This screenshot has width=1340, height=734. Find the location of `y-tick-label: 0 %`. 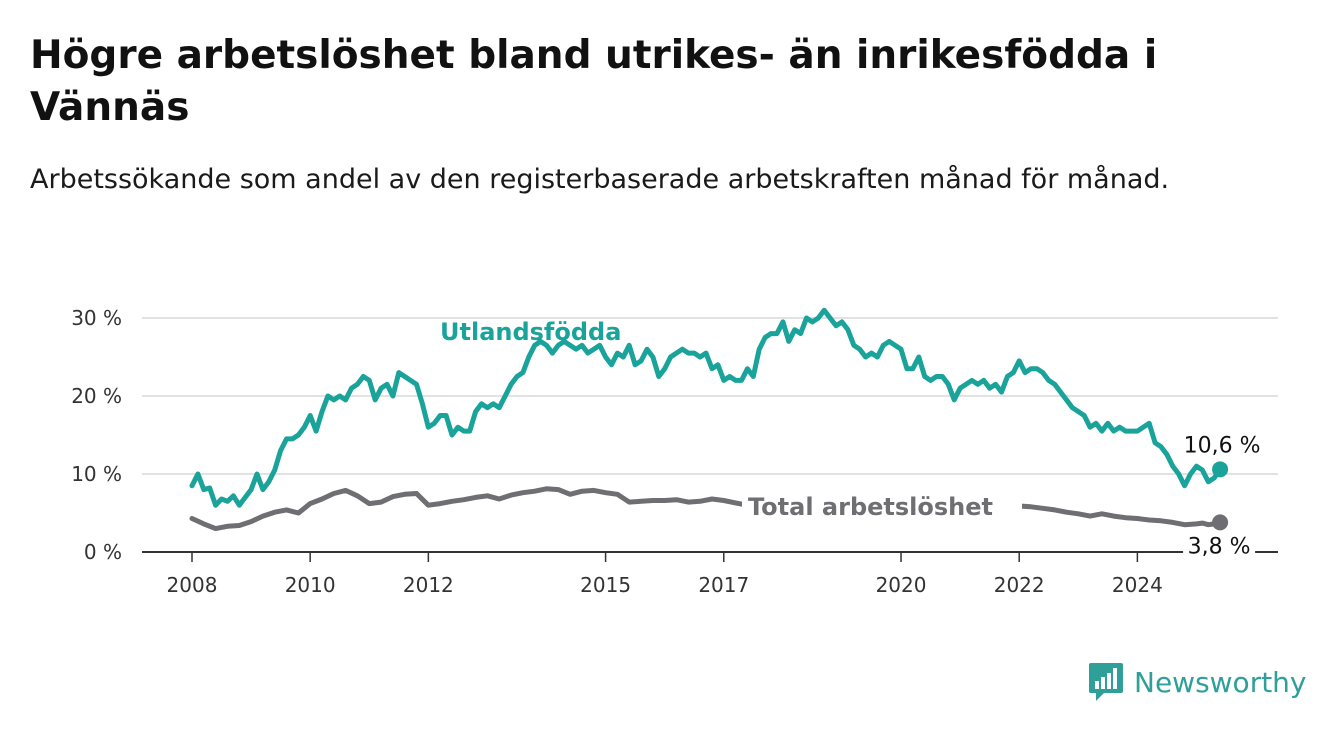

y-tick-label: 0 % is located at coordinates (103, 552).